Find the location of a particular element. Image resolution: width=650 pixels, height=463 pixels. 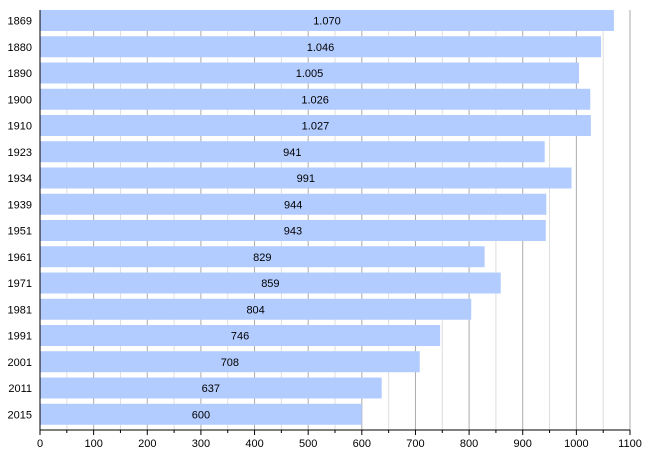

y-category-label: 2001 is located at coordinates (20, 363).